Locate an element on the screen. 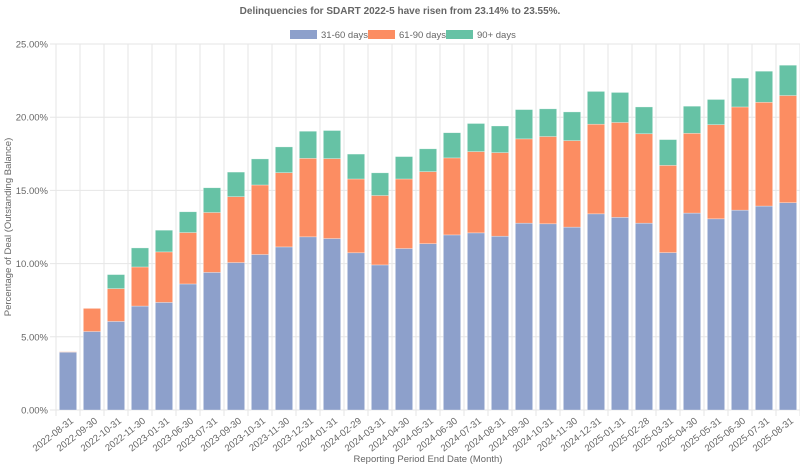  legend-label-3: 90+ days is located at coordinates (496, 35).